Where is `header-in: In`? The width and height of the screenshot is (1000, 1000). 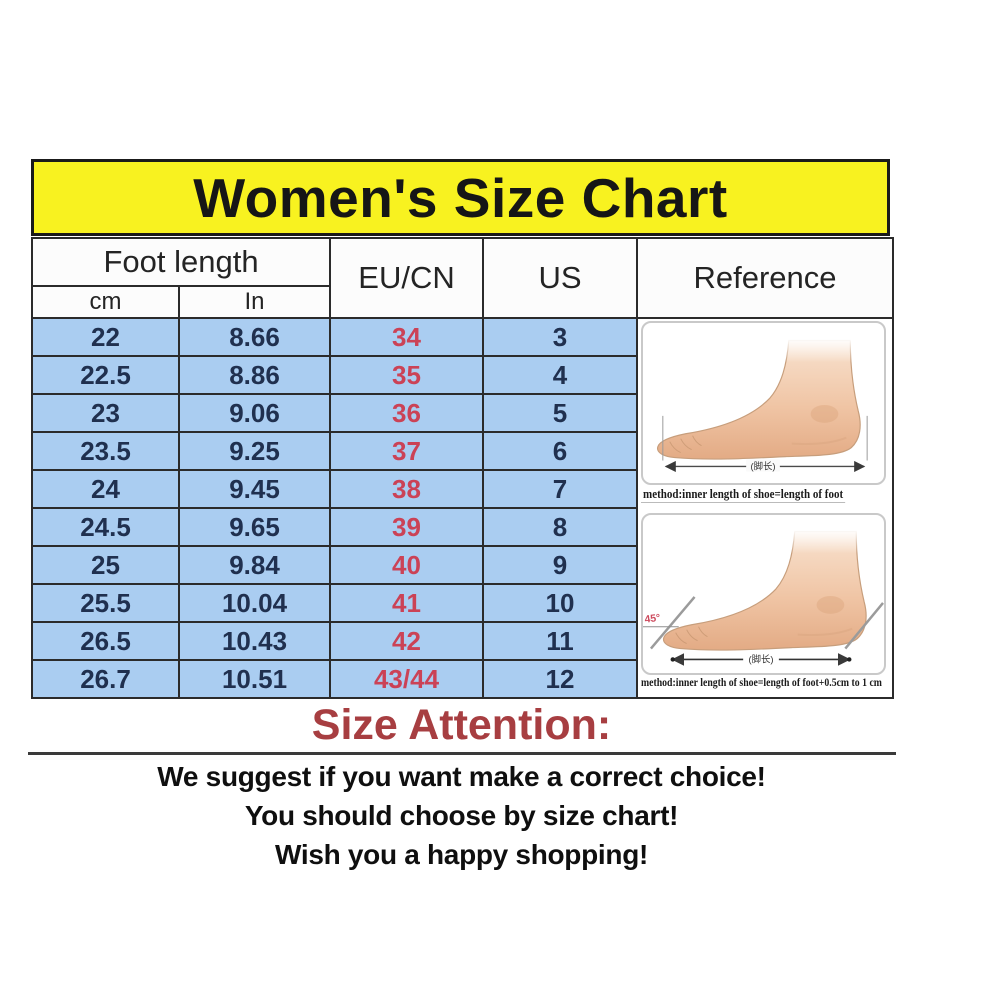
header-in: In is located at coordinates (254, 302).